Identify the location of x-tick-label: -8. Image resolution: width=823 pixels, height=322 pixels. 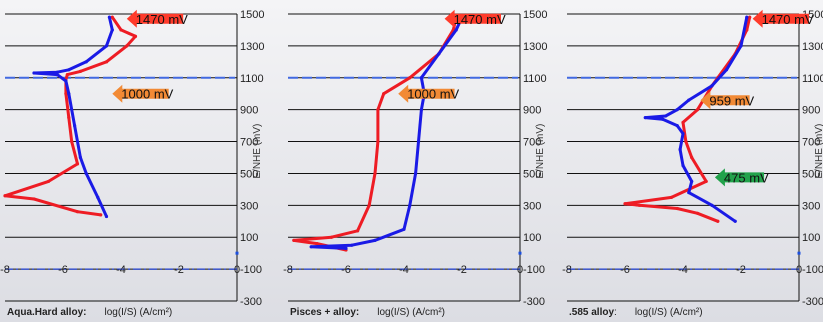
(567, 270).